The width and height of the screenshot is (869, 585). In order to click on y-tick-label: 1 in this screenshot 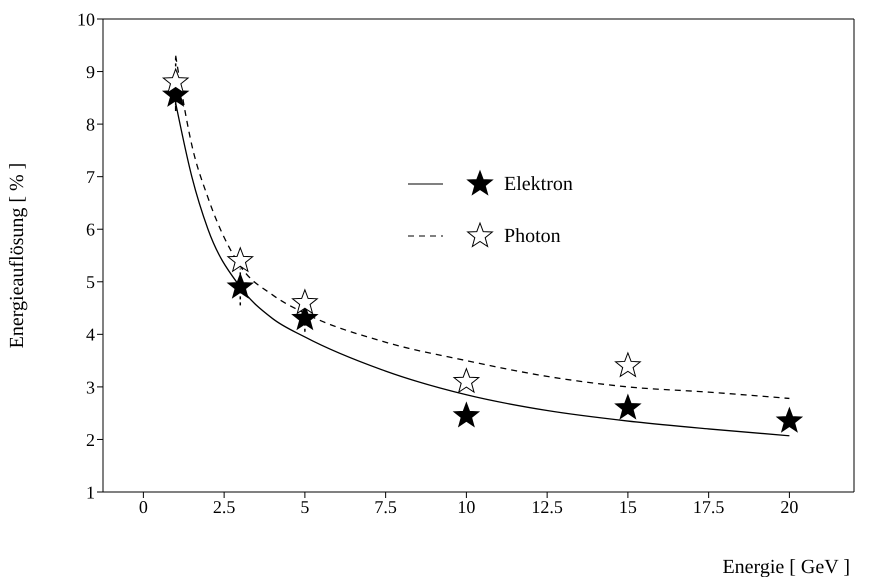, I will do `click(90, 492)`.